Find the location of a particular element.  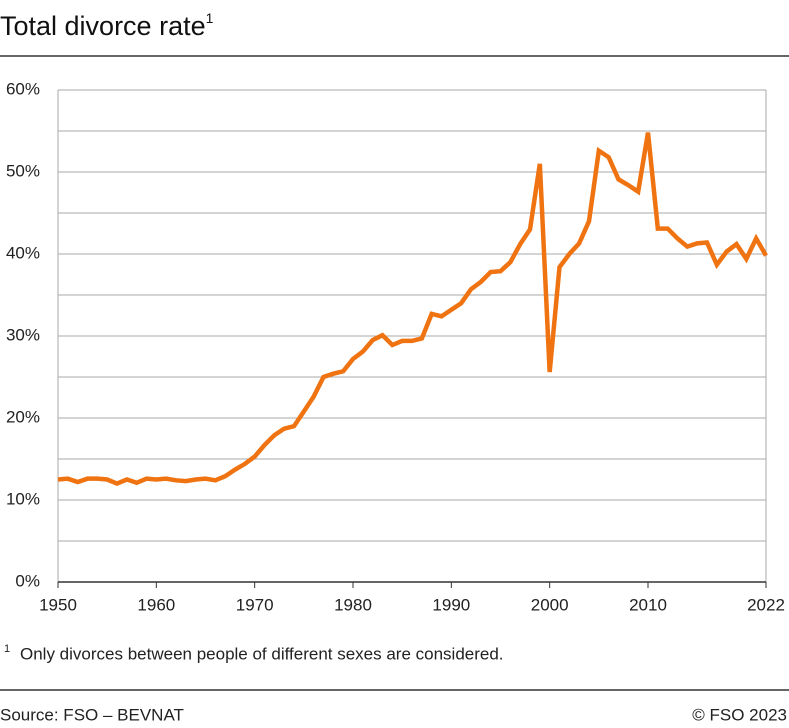

x-tick-label: 2000 is located at coordinates (550, 604).